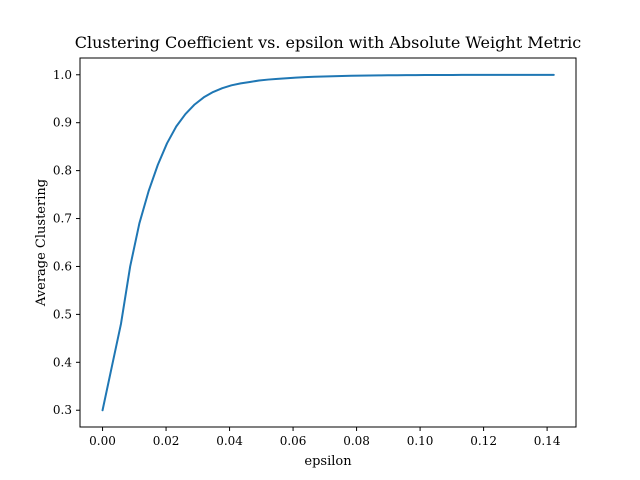  I want to click on x-tick-label: 0.10, so click(420, 441).